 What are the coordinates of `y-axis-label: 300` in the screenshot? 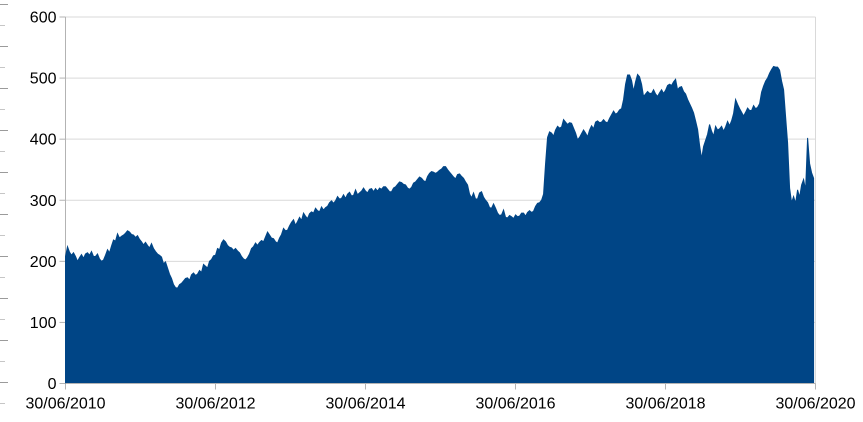 It's located at (43, 201).